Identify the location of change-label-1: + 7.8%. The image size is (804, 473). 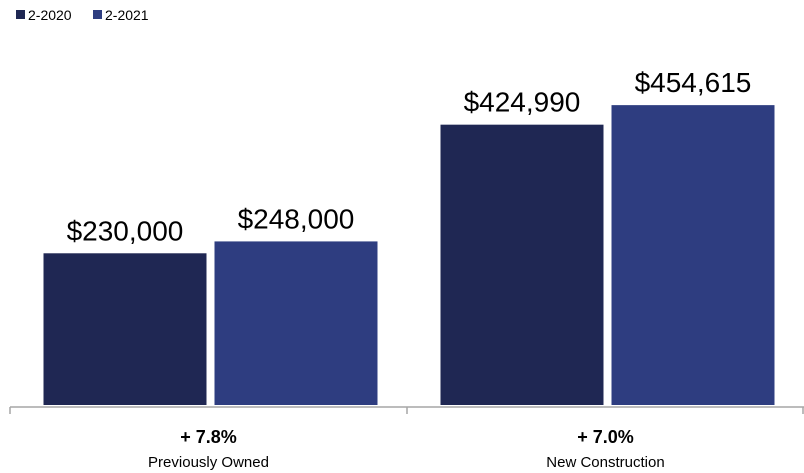
(208, 437).